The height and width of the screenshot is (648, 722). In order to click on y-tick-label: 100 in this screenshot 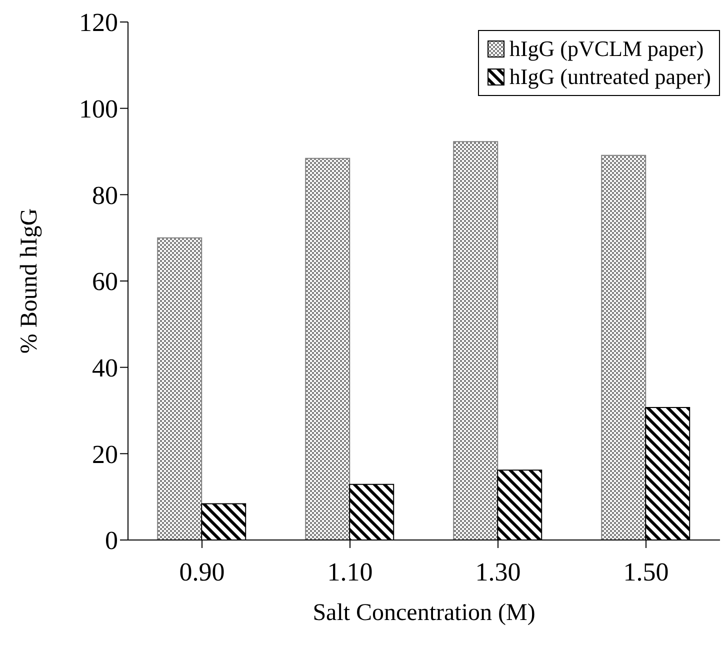, I will do `click(98, 109)`.